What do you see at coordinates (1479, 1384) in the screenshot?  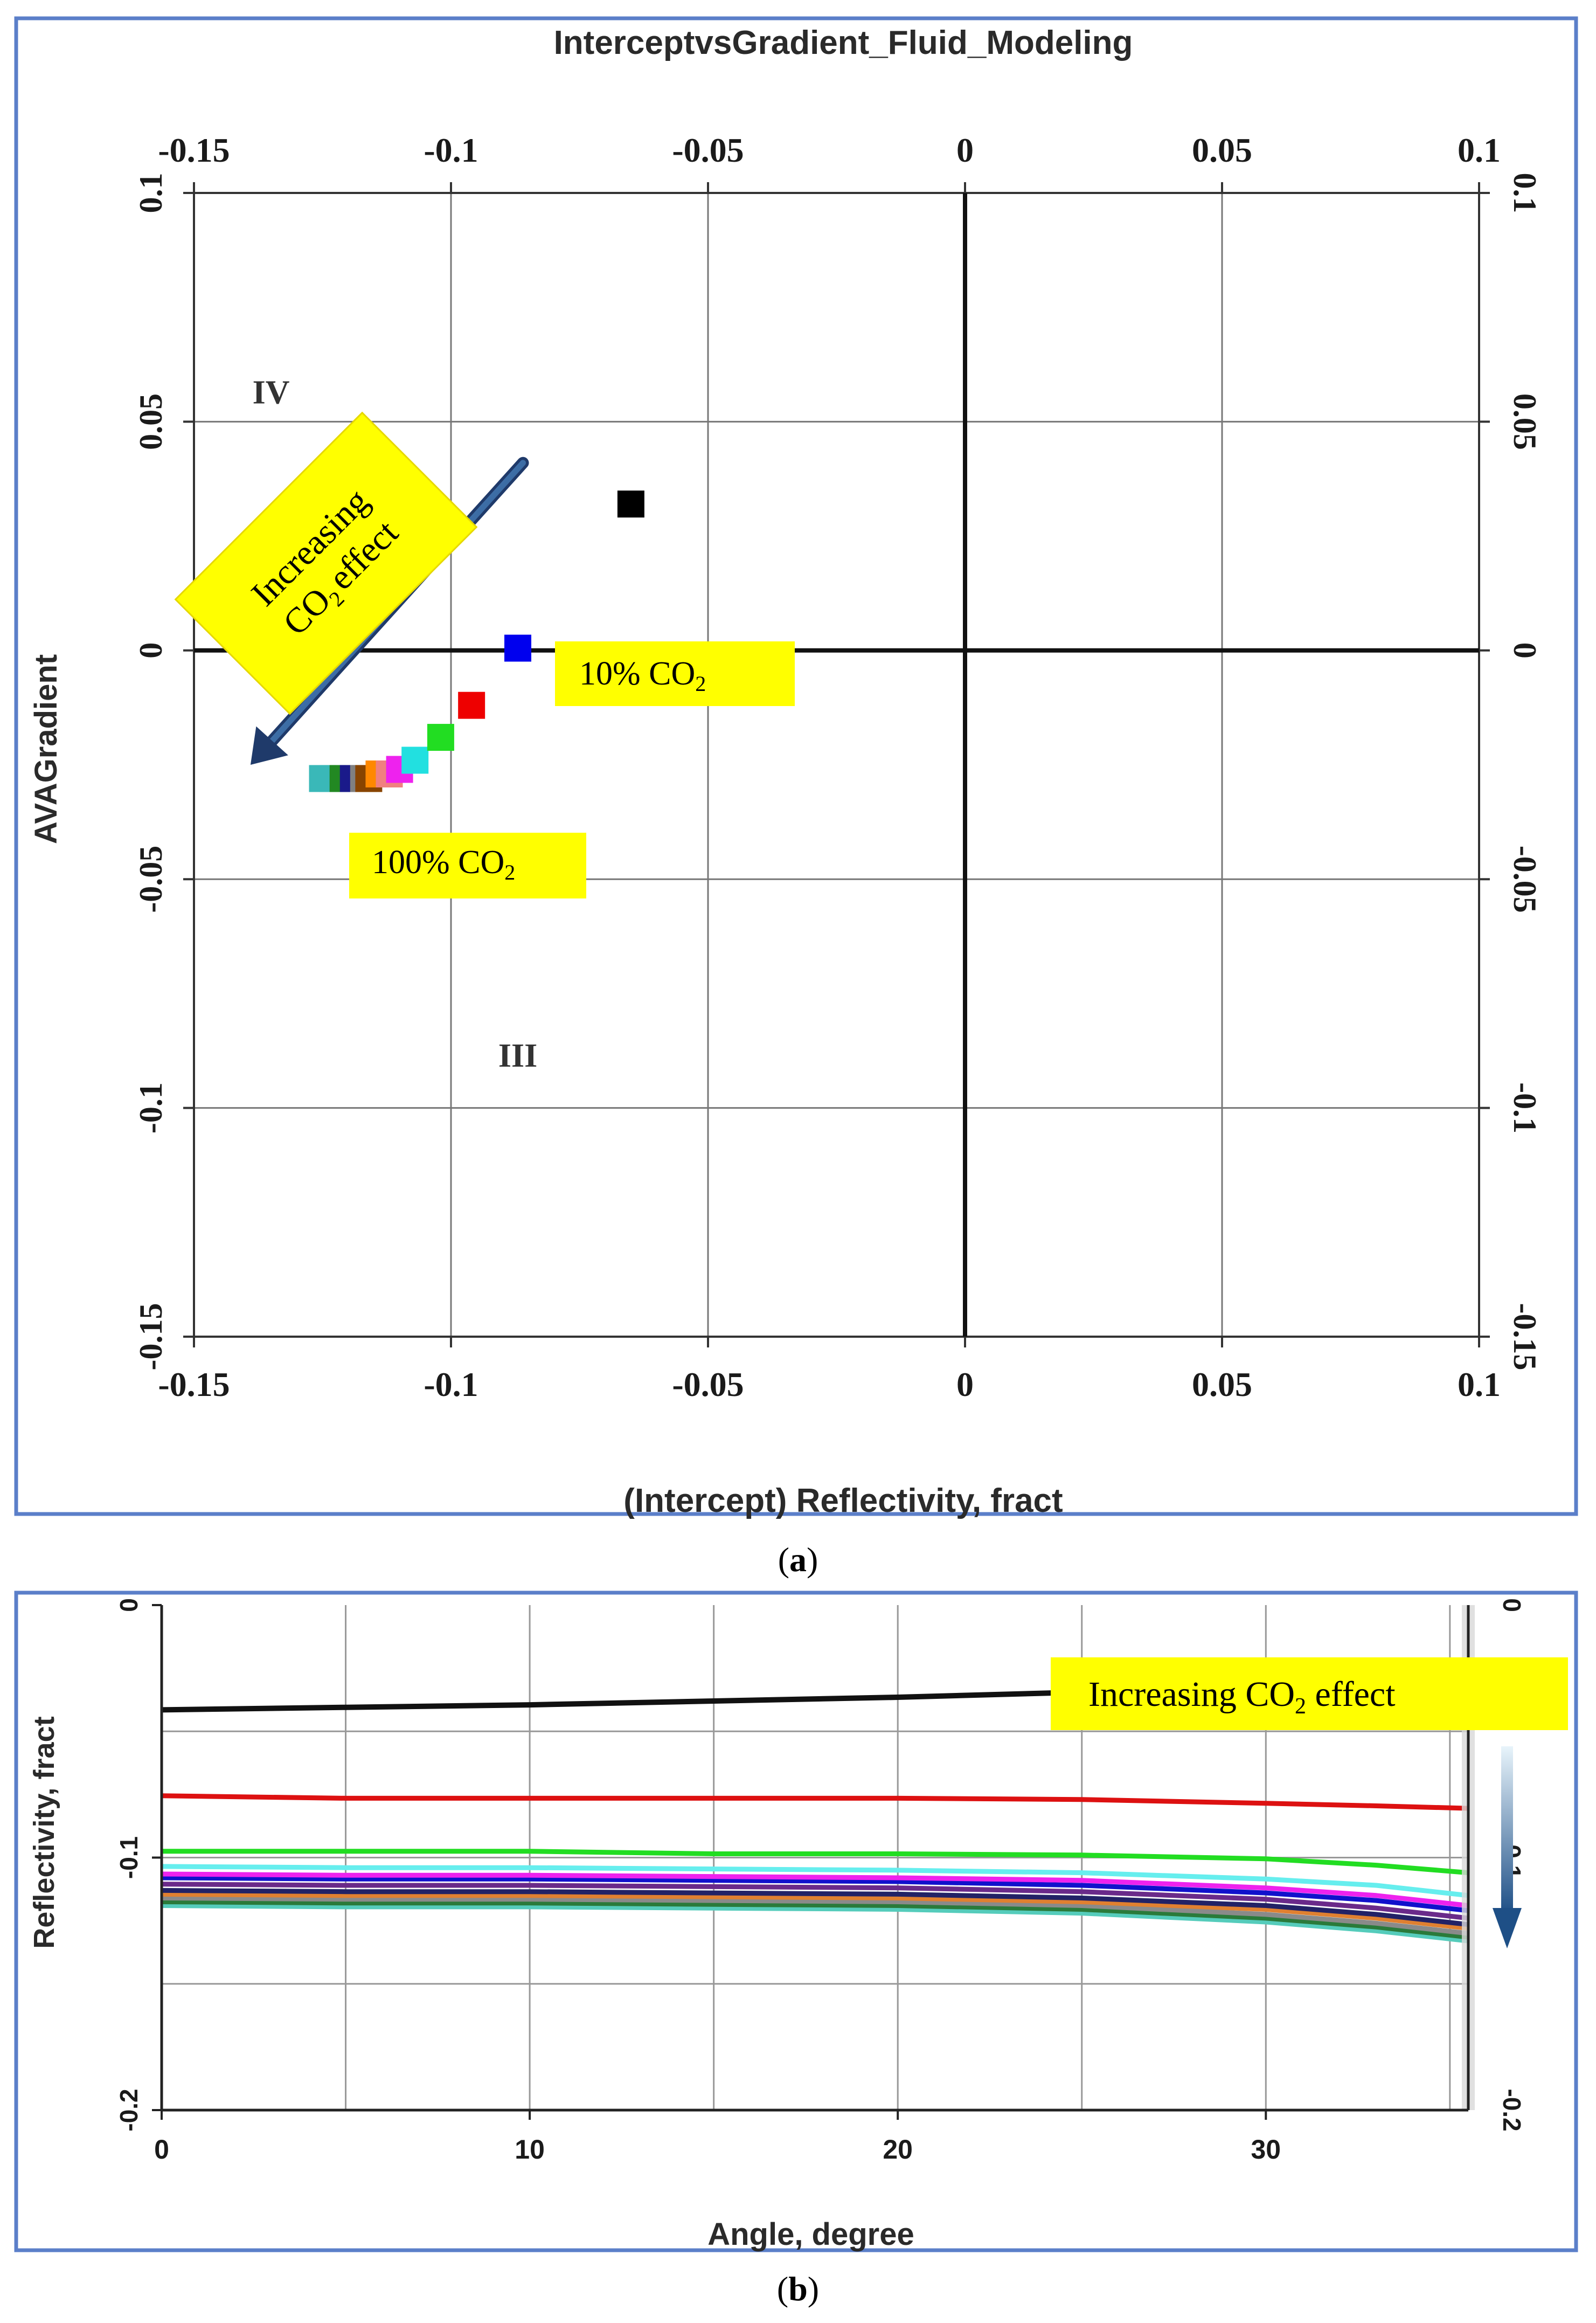 I see `a-bottom-x-tick-label: 0.1` at bounding box center [1479, 1384].